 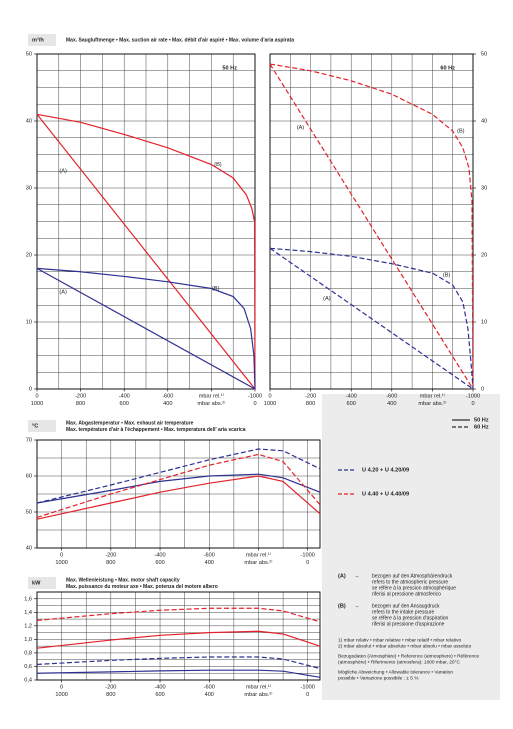 I want to click on unit-label: °C, so click(x=35, y=426).